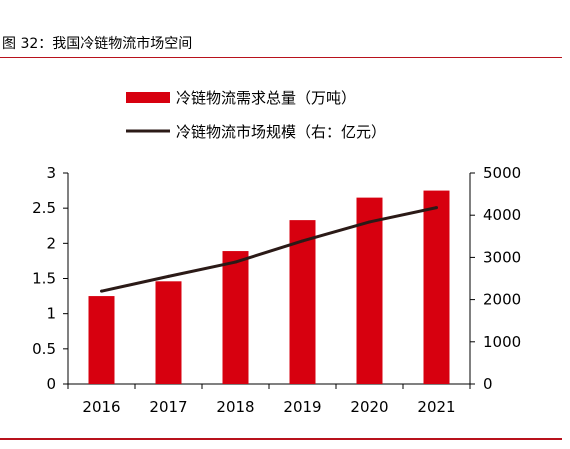 The height and width of the screenshot is (449, 570). Describe the element at coordinates (436, 407) in the screenshot. I see `x-tick-label: 2021` at that location.